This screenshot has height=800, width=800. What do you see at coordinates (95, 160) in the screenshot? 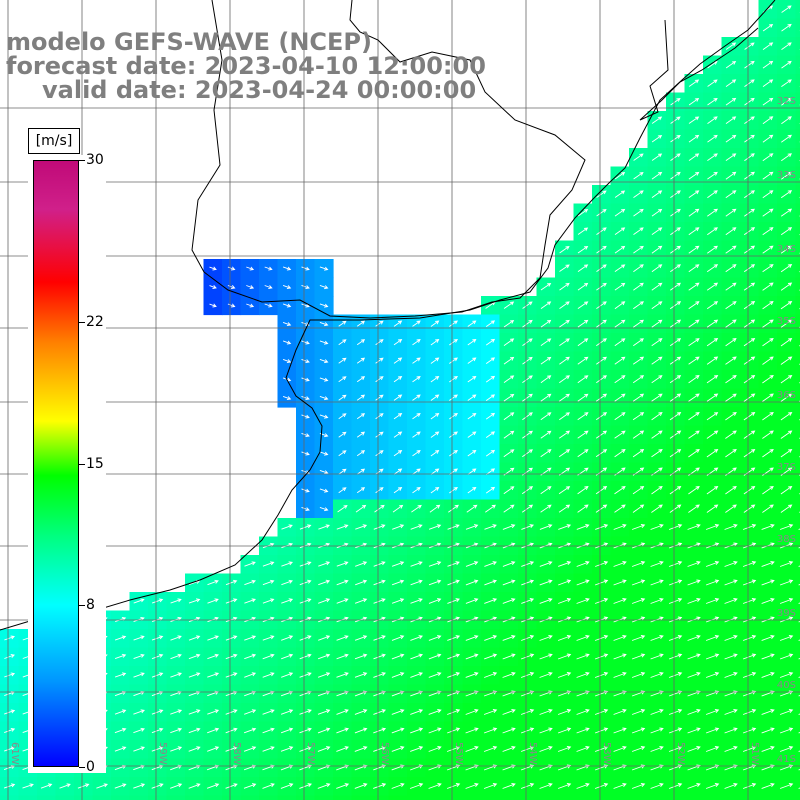
I see `colorbar-tick-label: 30` at bounding box center [95, 160].